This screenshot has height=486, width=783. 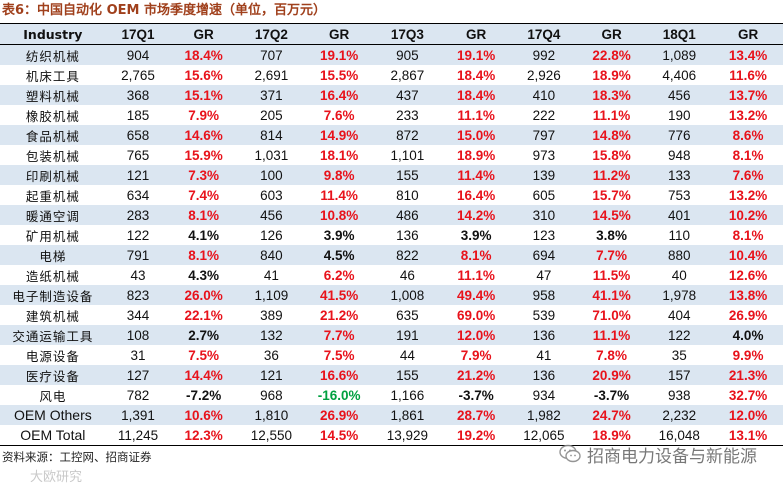 I want to click on header-quarter: 17Q4, so click(x=543, y=34).